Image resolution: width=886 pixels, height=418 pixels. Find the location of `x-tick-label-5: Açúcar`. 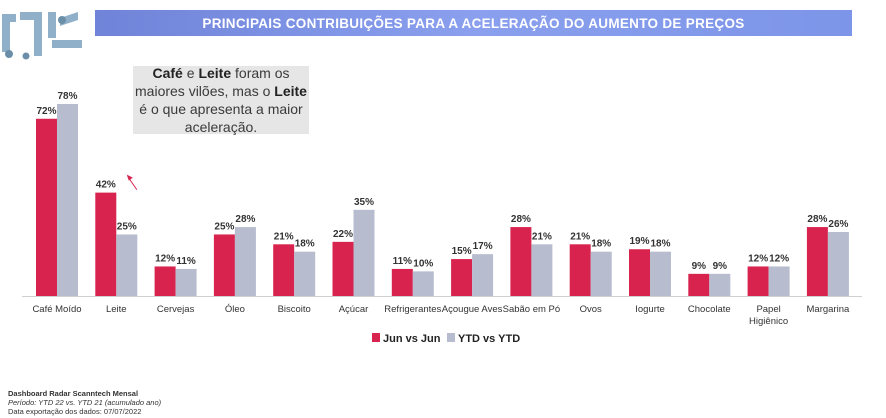

x-tick-label-5: Açúcar is located at coordinates (354, 309).